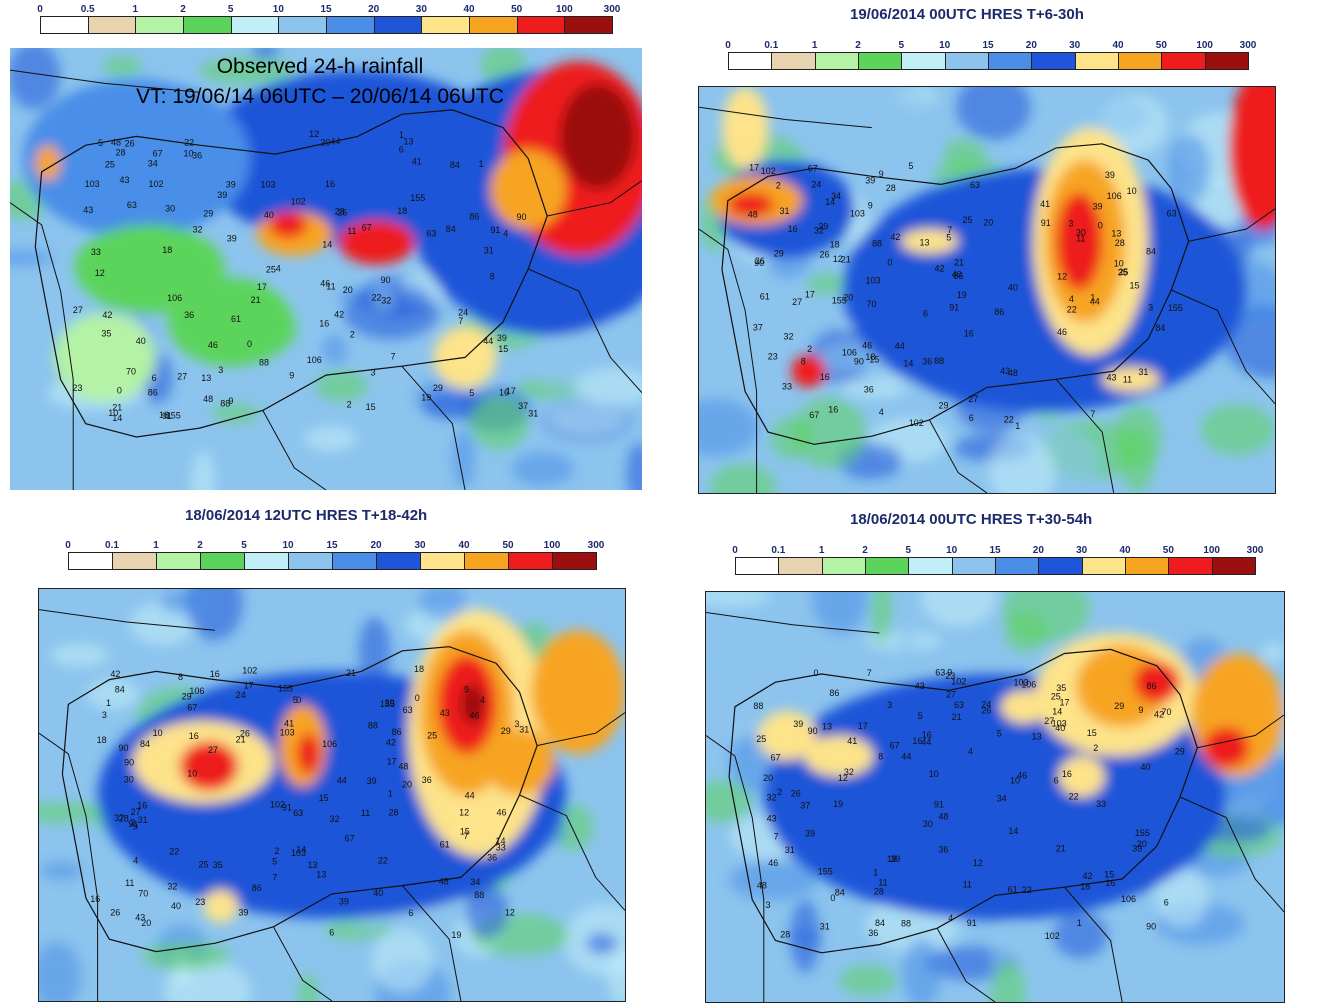 This screenshot has height=1008, width=1344. Describe the element at coordinates (419, 669) in the screenshot. I see `station-value: 18` at that location.